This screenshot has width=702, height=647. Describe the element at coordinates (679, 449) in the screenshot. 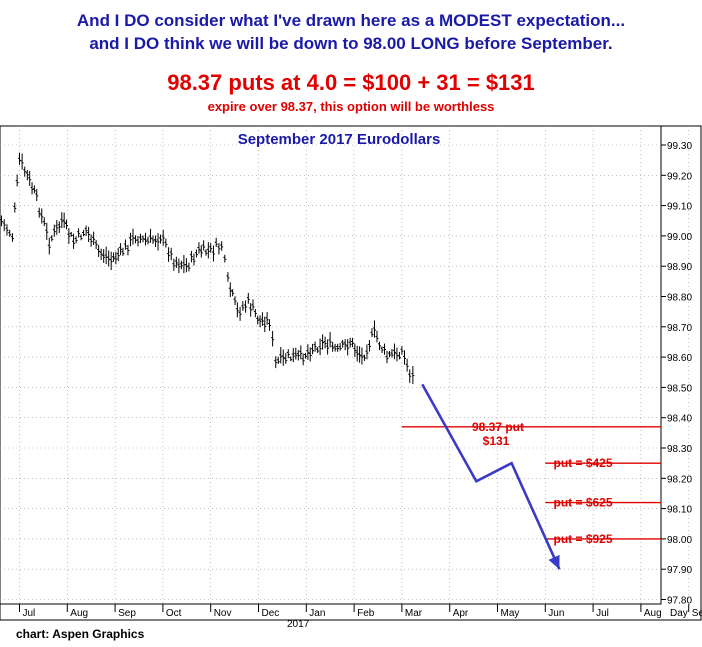

I see `y-tick-label: 98.30` at that location.